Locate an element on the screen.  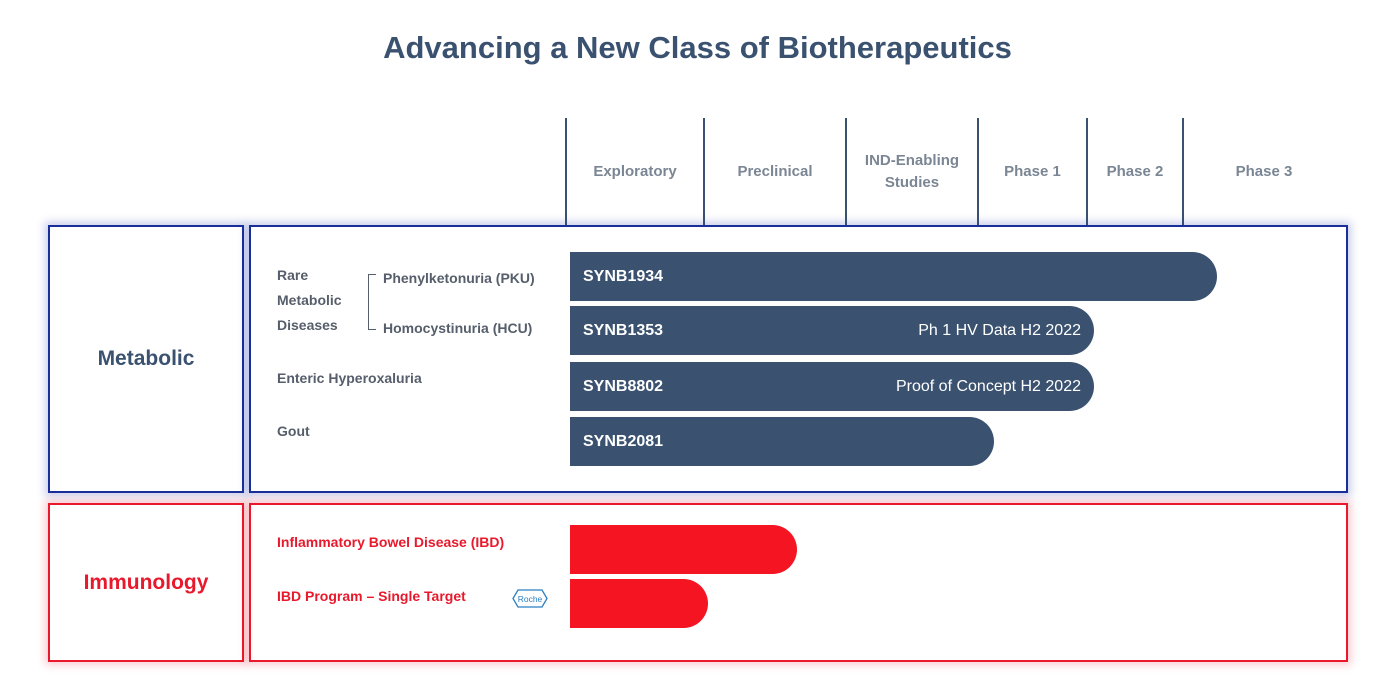
immunology-category-label: Immunology is located at coordinates (146, 582).